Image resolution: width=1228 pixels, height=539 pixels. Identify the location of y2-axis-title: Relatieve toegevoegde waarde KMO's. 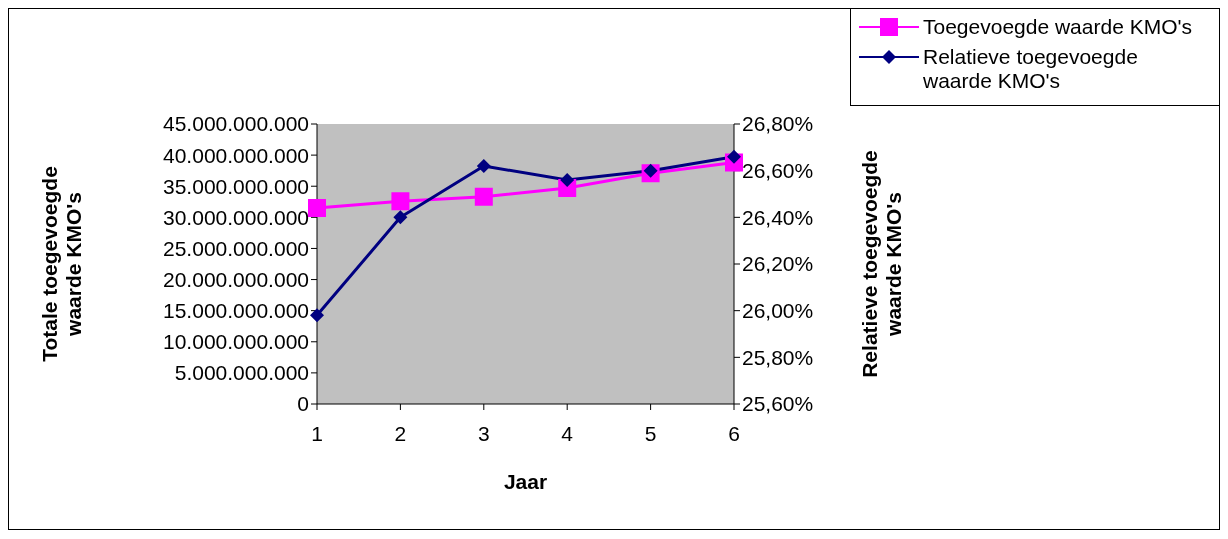
(881, 264).